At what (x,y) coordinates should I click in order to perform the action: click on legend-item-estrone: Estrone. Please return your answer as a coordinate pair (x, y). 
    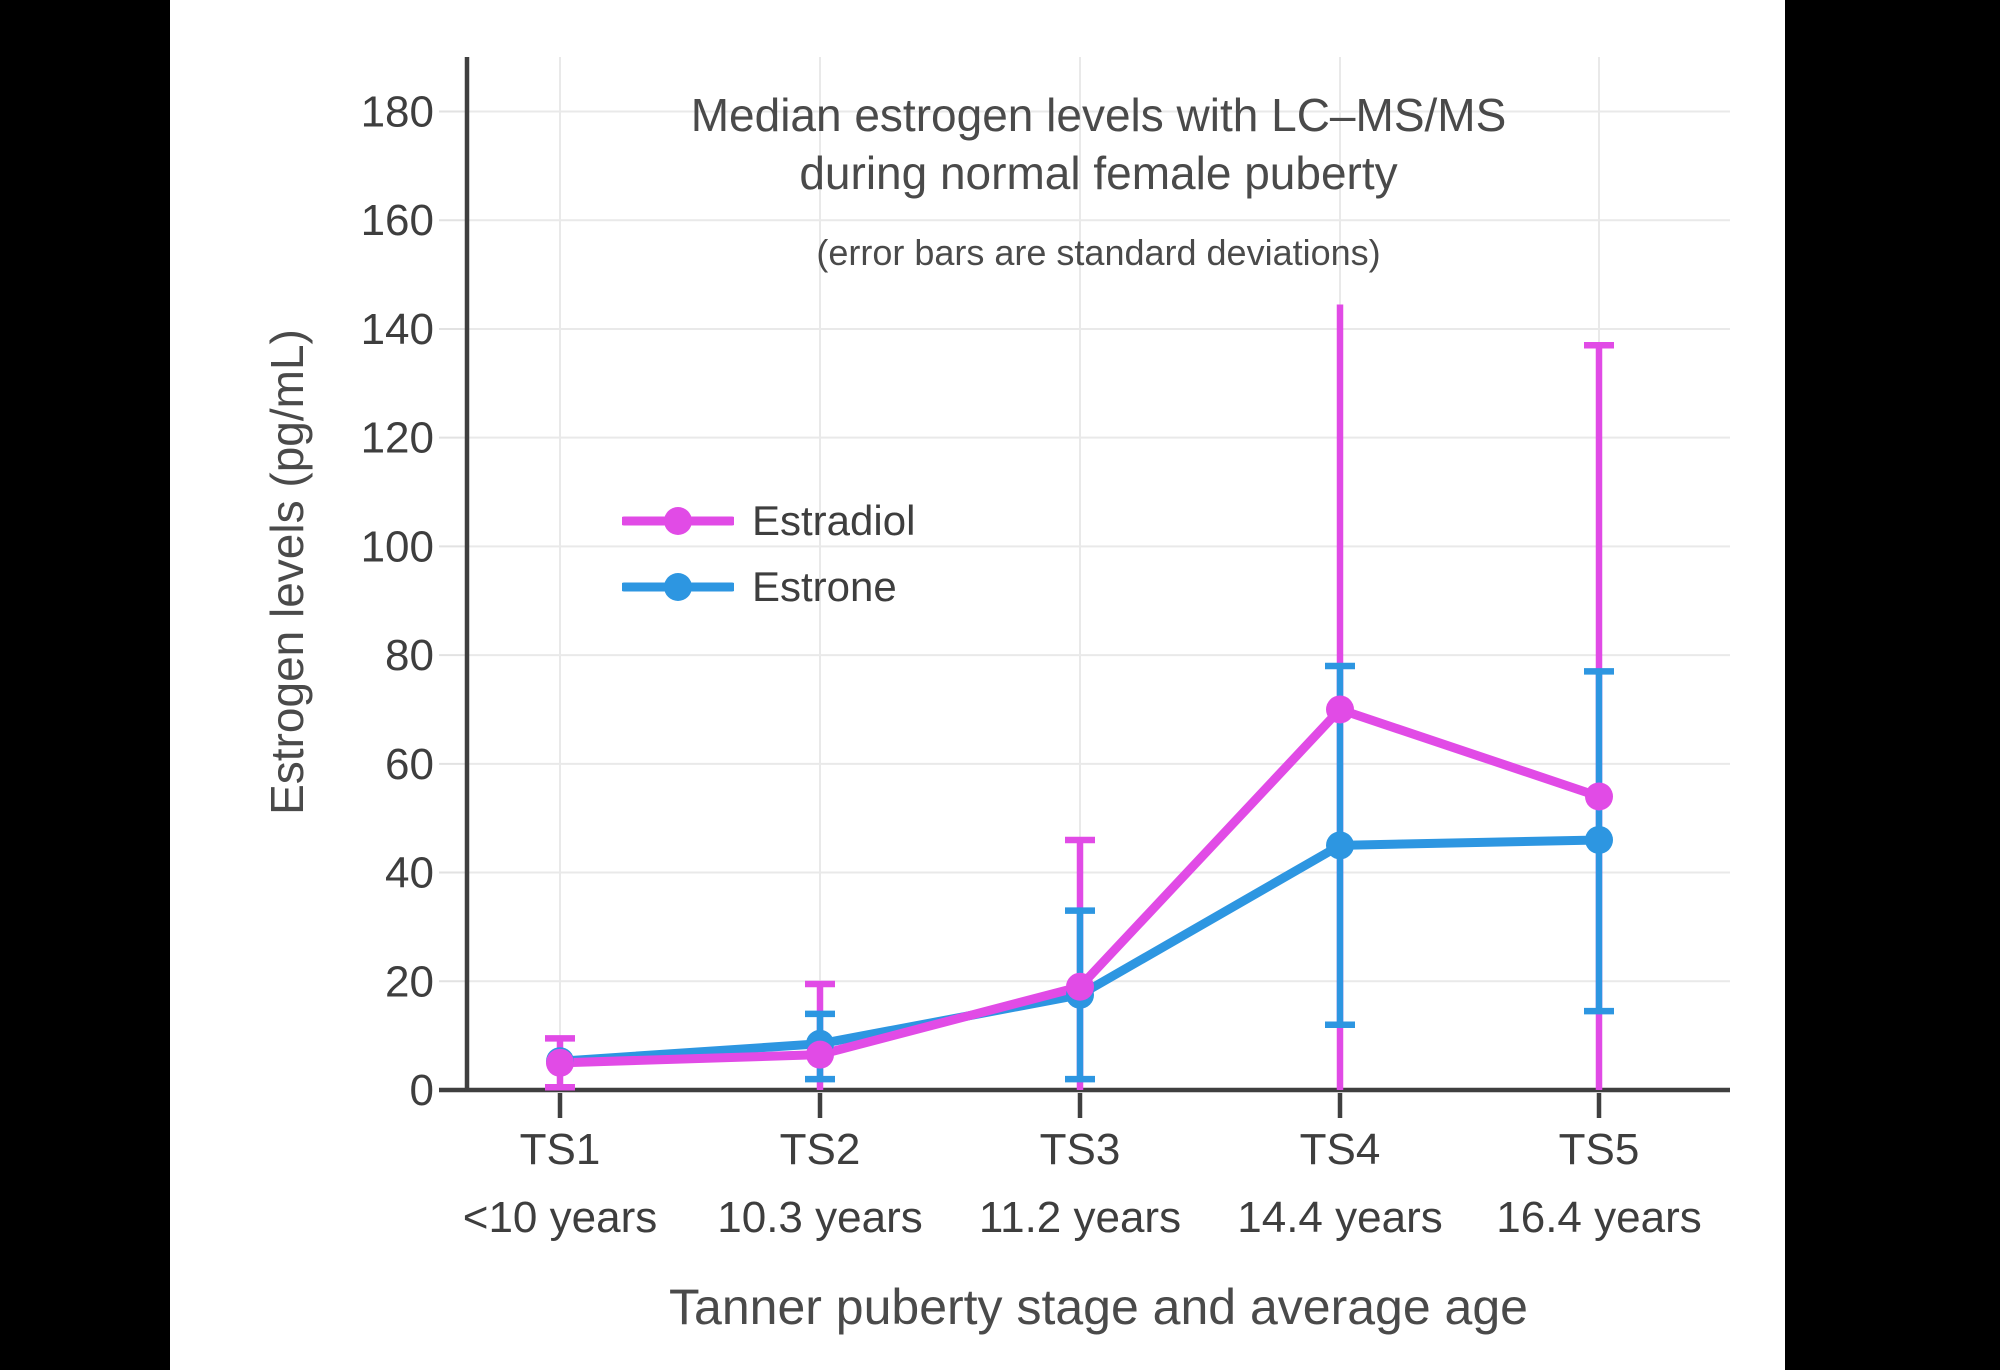
    Looking at the image, I should click on (768, 587).